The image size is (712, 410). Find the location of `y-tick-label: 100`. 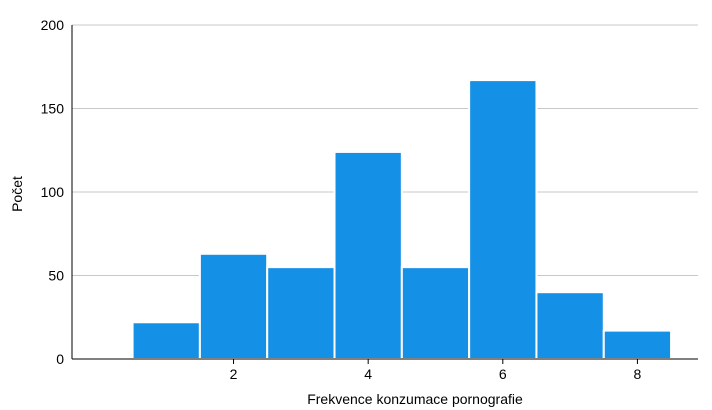

y-tick-label: 100 is located at coordinates (53, 192).